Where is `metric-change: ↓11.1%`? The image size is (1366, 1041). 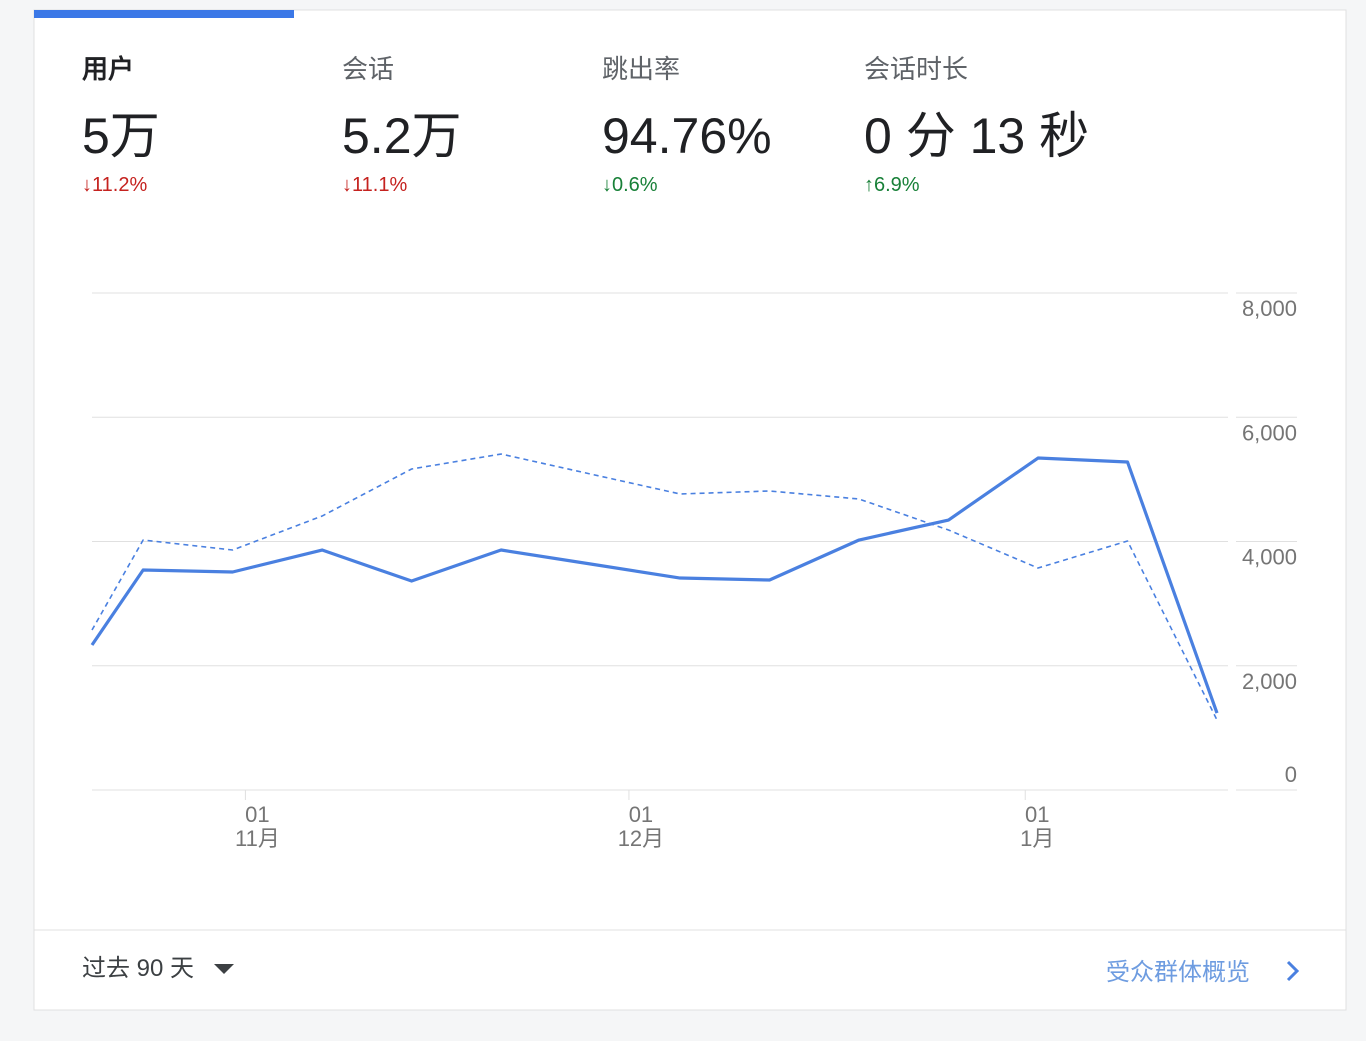
metric-change: ↓11.1% is located at coordinates (374, 185).